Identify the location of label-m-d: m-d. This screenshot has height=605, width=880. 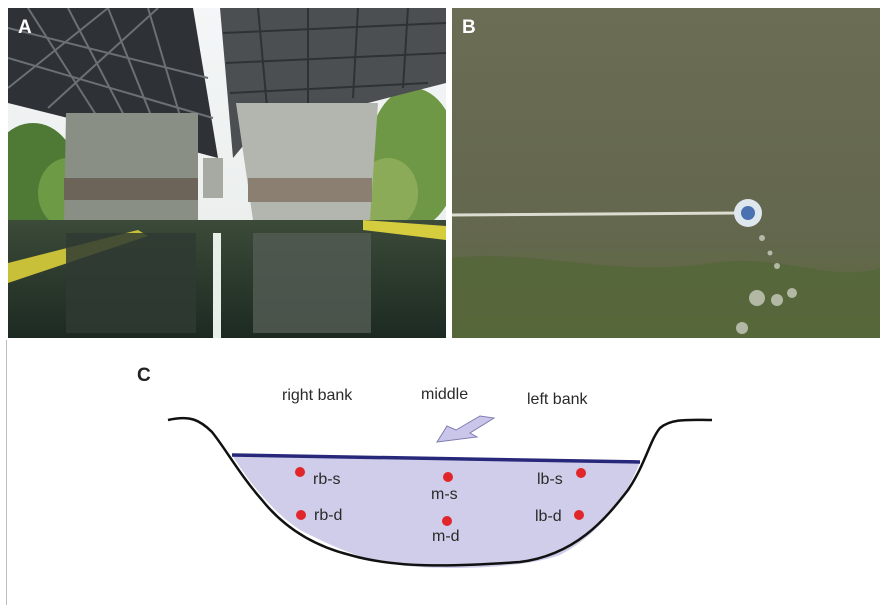
(446, 536).